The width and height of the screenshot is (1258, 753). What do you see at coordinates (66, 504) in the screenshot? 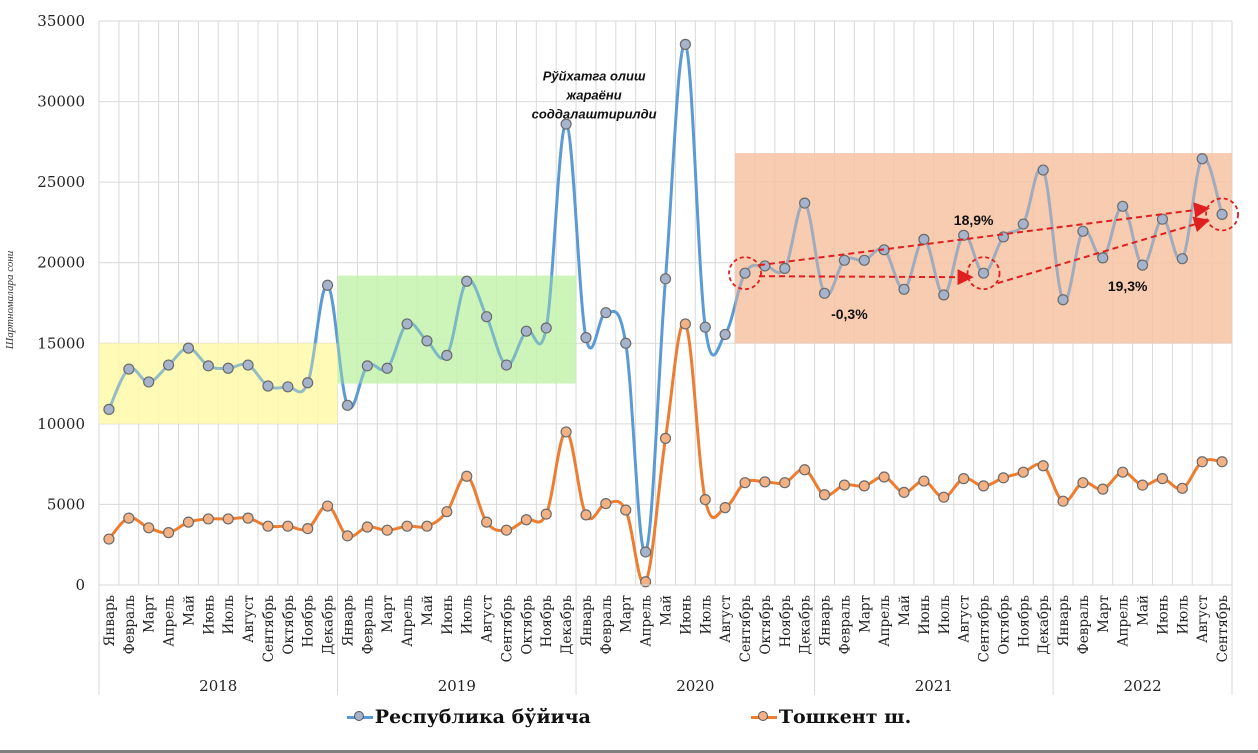
I see `y-tick-label: 5000` at bounding box center [66, 504].